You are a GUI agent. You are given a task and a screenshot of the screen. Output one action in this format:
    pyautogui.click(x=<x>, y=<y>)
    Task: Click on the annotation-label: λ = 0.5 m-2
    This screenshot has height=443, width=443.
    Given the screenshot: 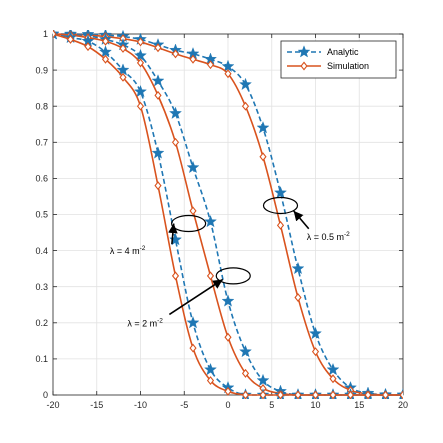 What is the action you would take?
    pyautogui.click(x=328, y=236)
    